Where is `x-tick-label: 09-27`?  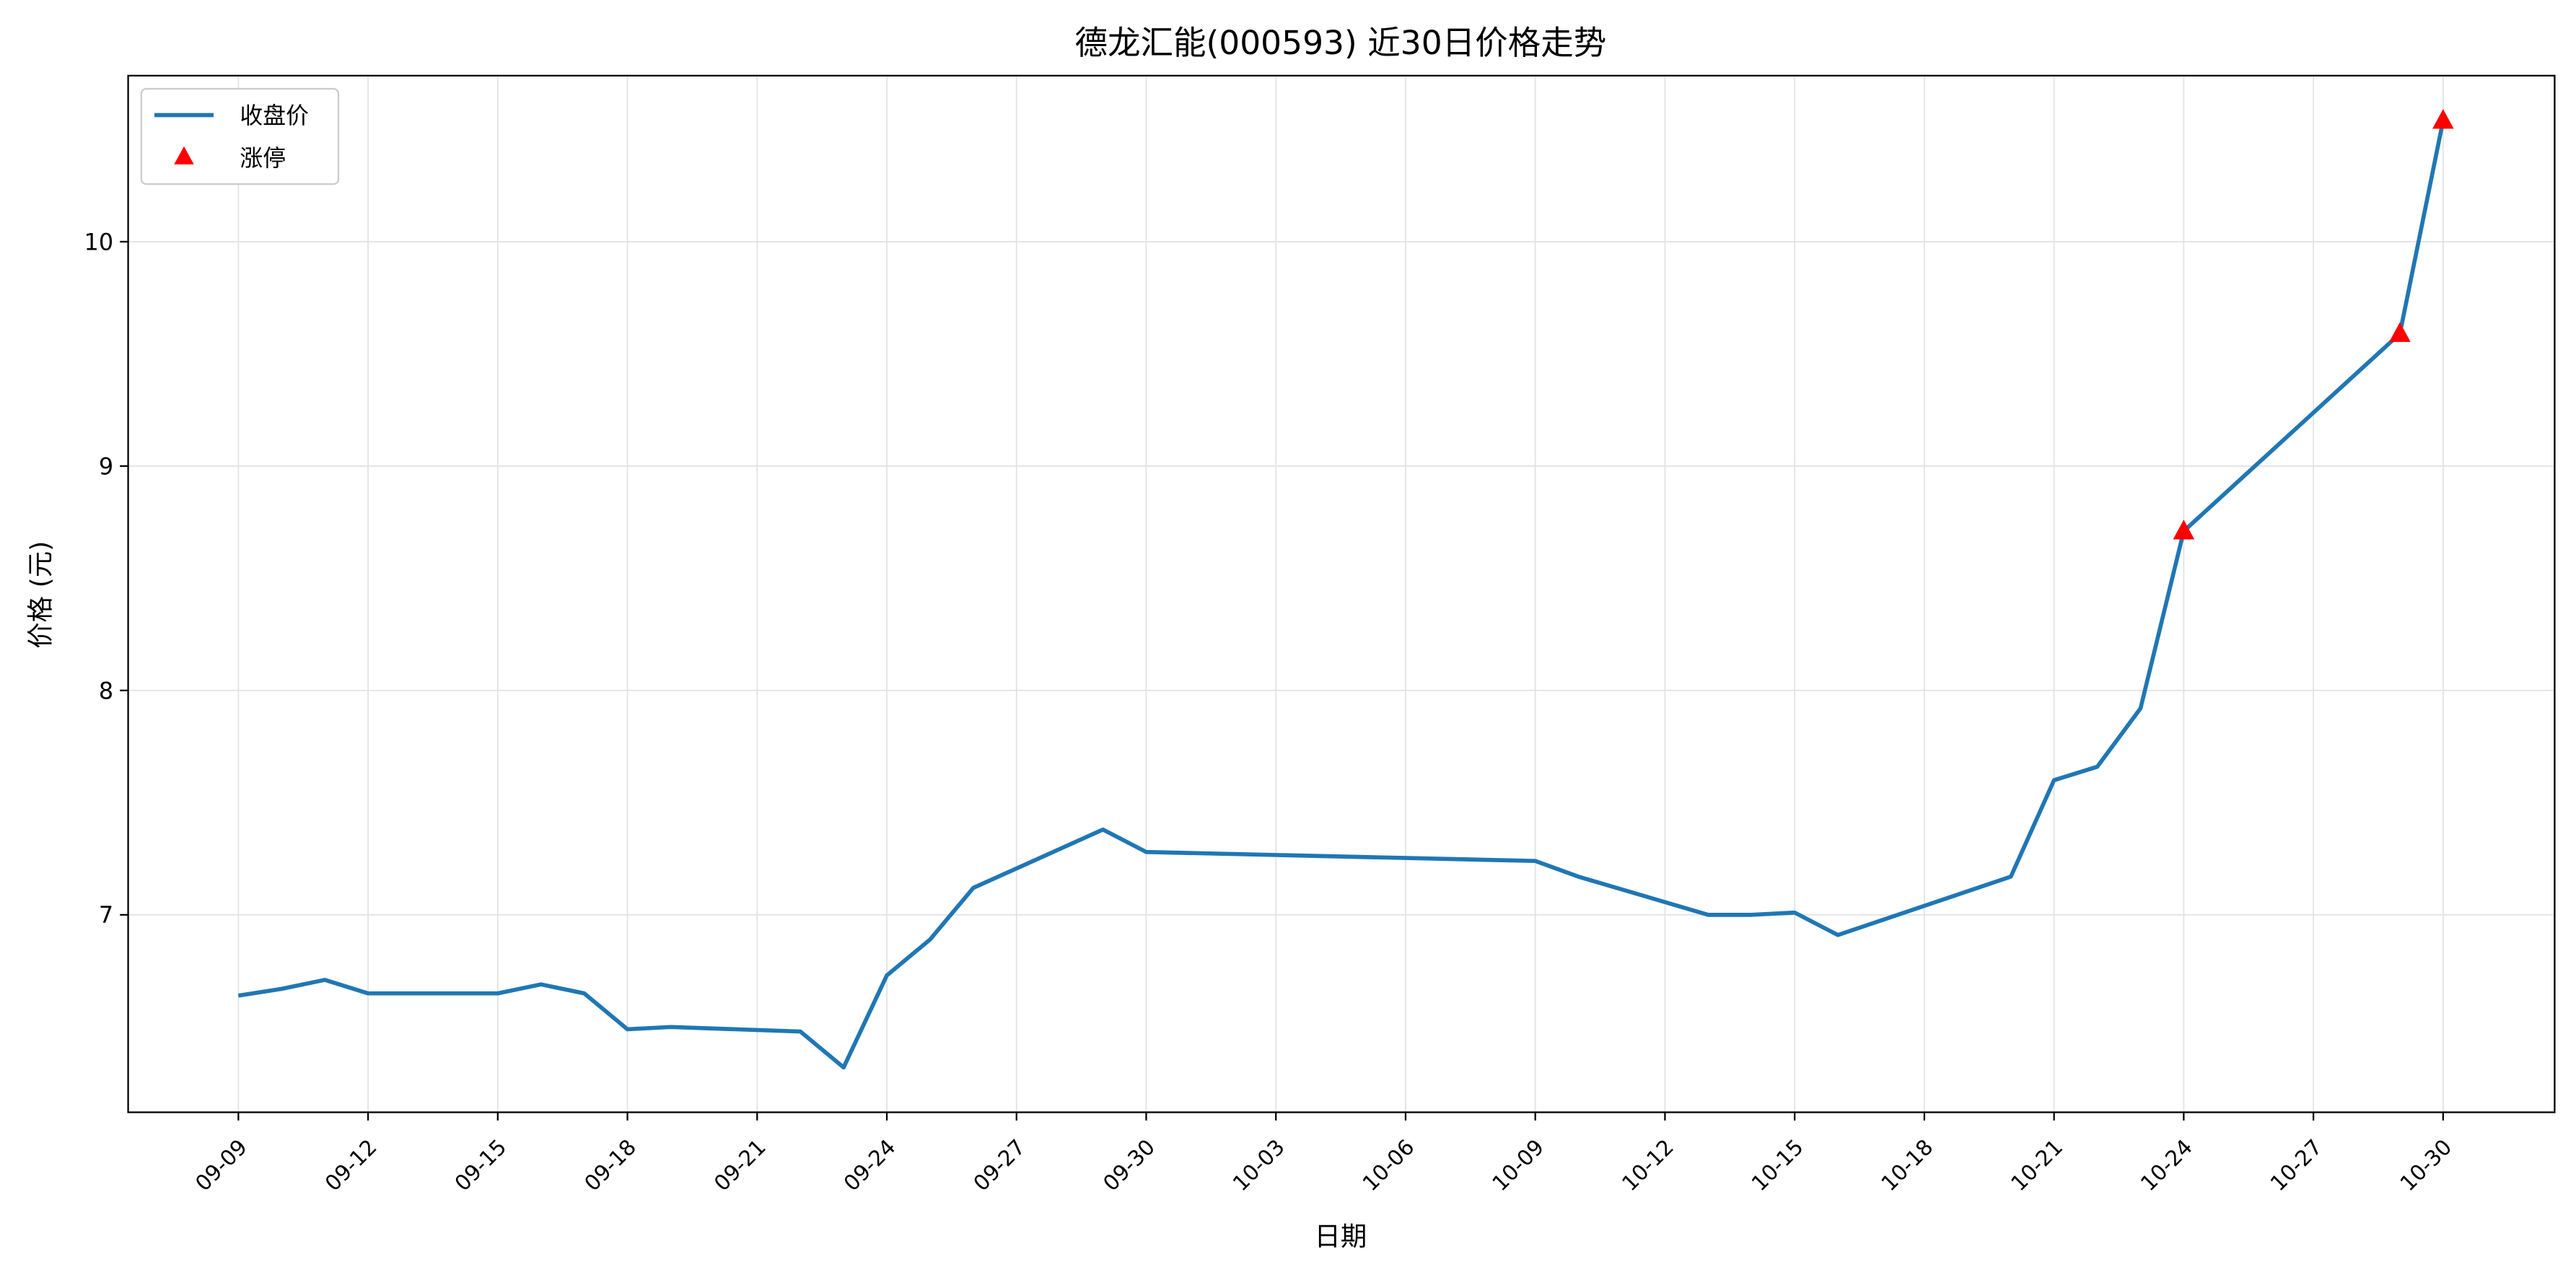 x-tick-label: 09-27 is located at coordinates (1000, 1165).